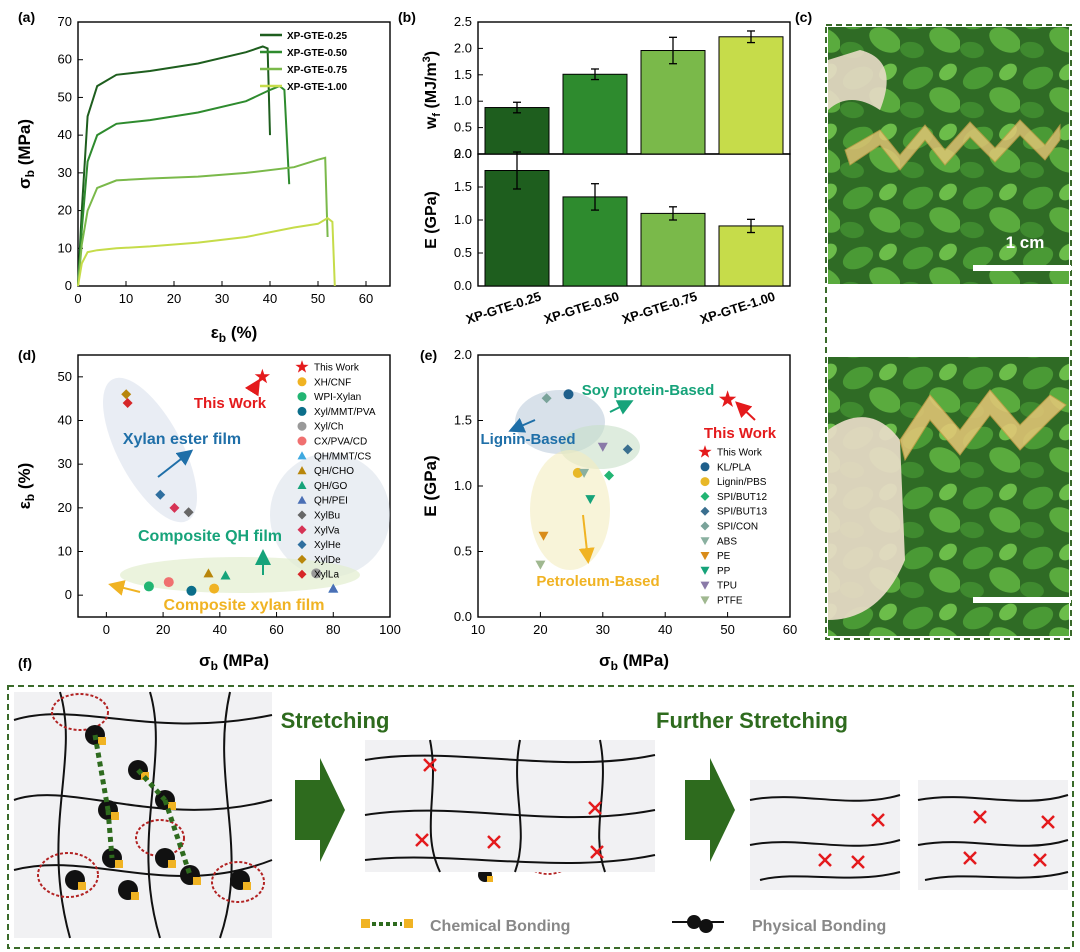  What do you see at coordinates (101, 772) in the screenshot?
I see `panel-f-chemical-bond` at bounding box center [101, 772].